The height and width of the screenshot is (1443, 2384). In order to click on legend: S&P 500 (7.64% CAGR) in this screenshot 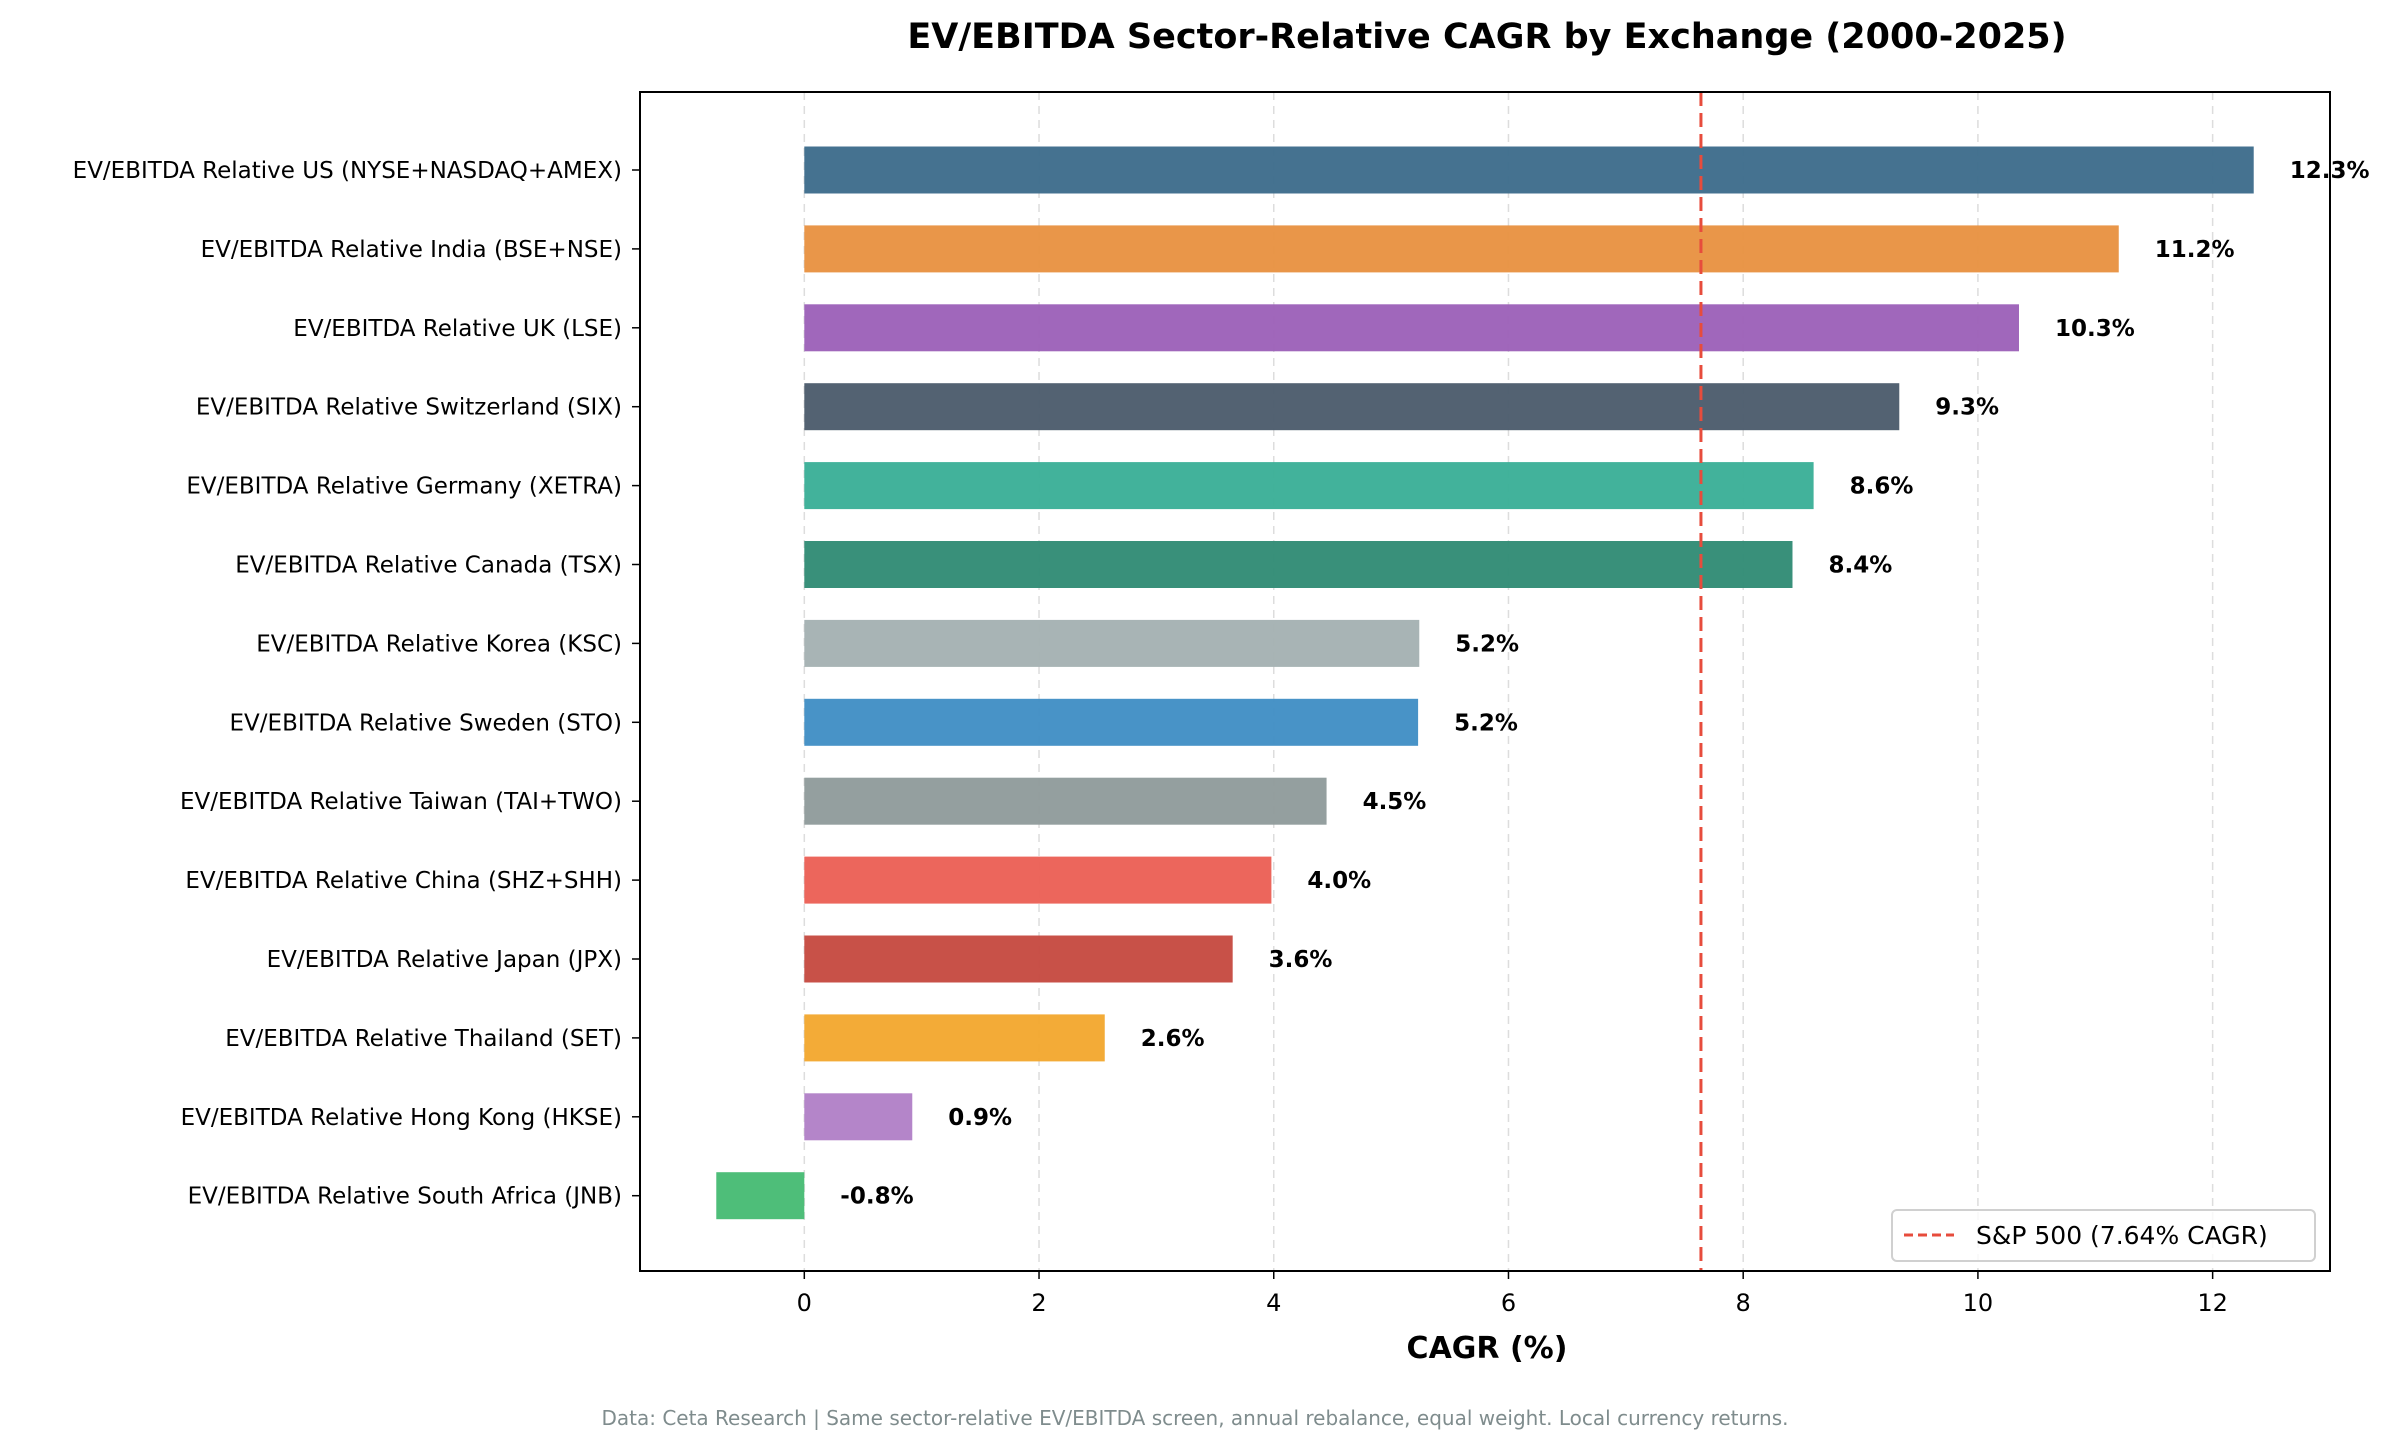, I will do `click(2103, 1235)`.